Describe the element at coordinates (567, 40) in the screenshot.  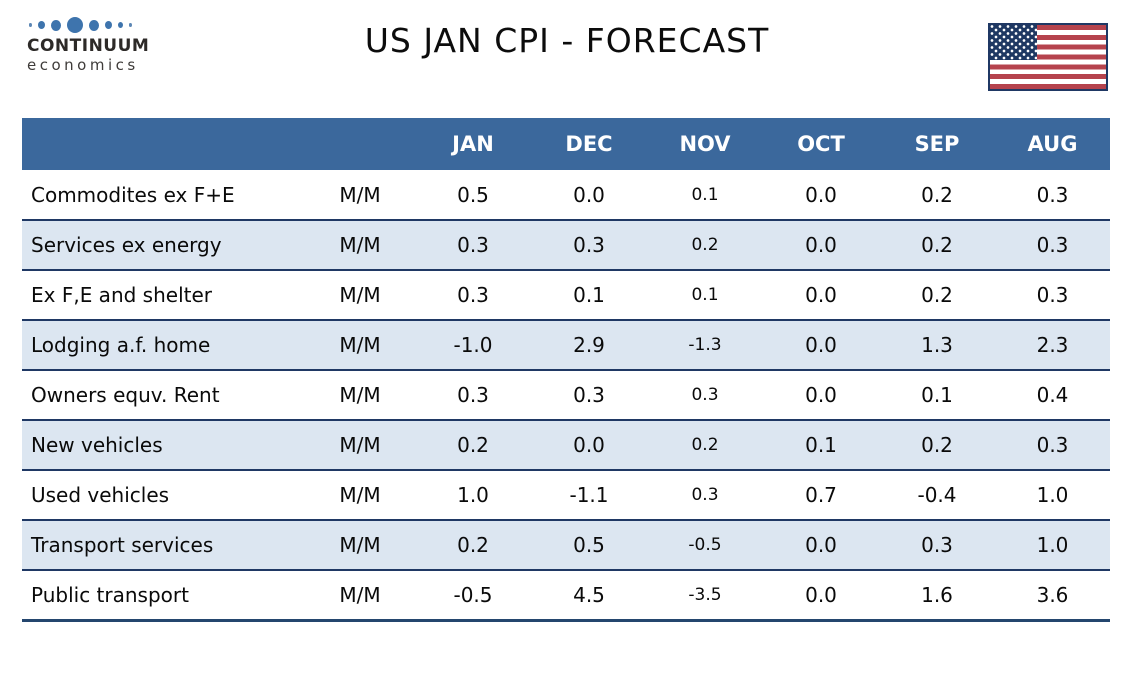
I see `page-title: US JAN CPI - FORECAST` at that location.